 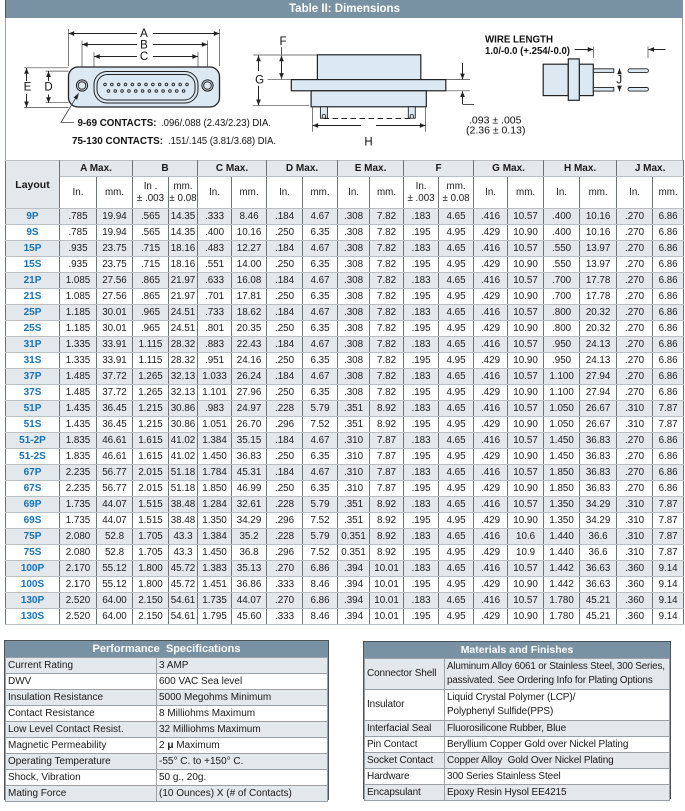 I want to click on svg-text: WIRE LENGTH, so click(x=519, y=40).